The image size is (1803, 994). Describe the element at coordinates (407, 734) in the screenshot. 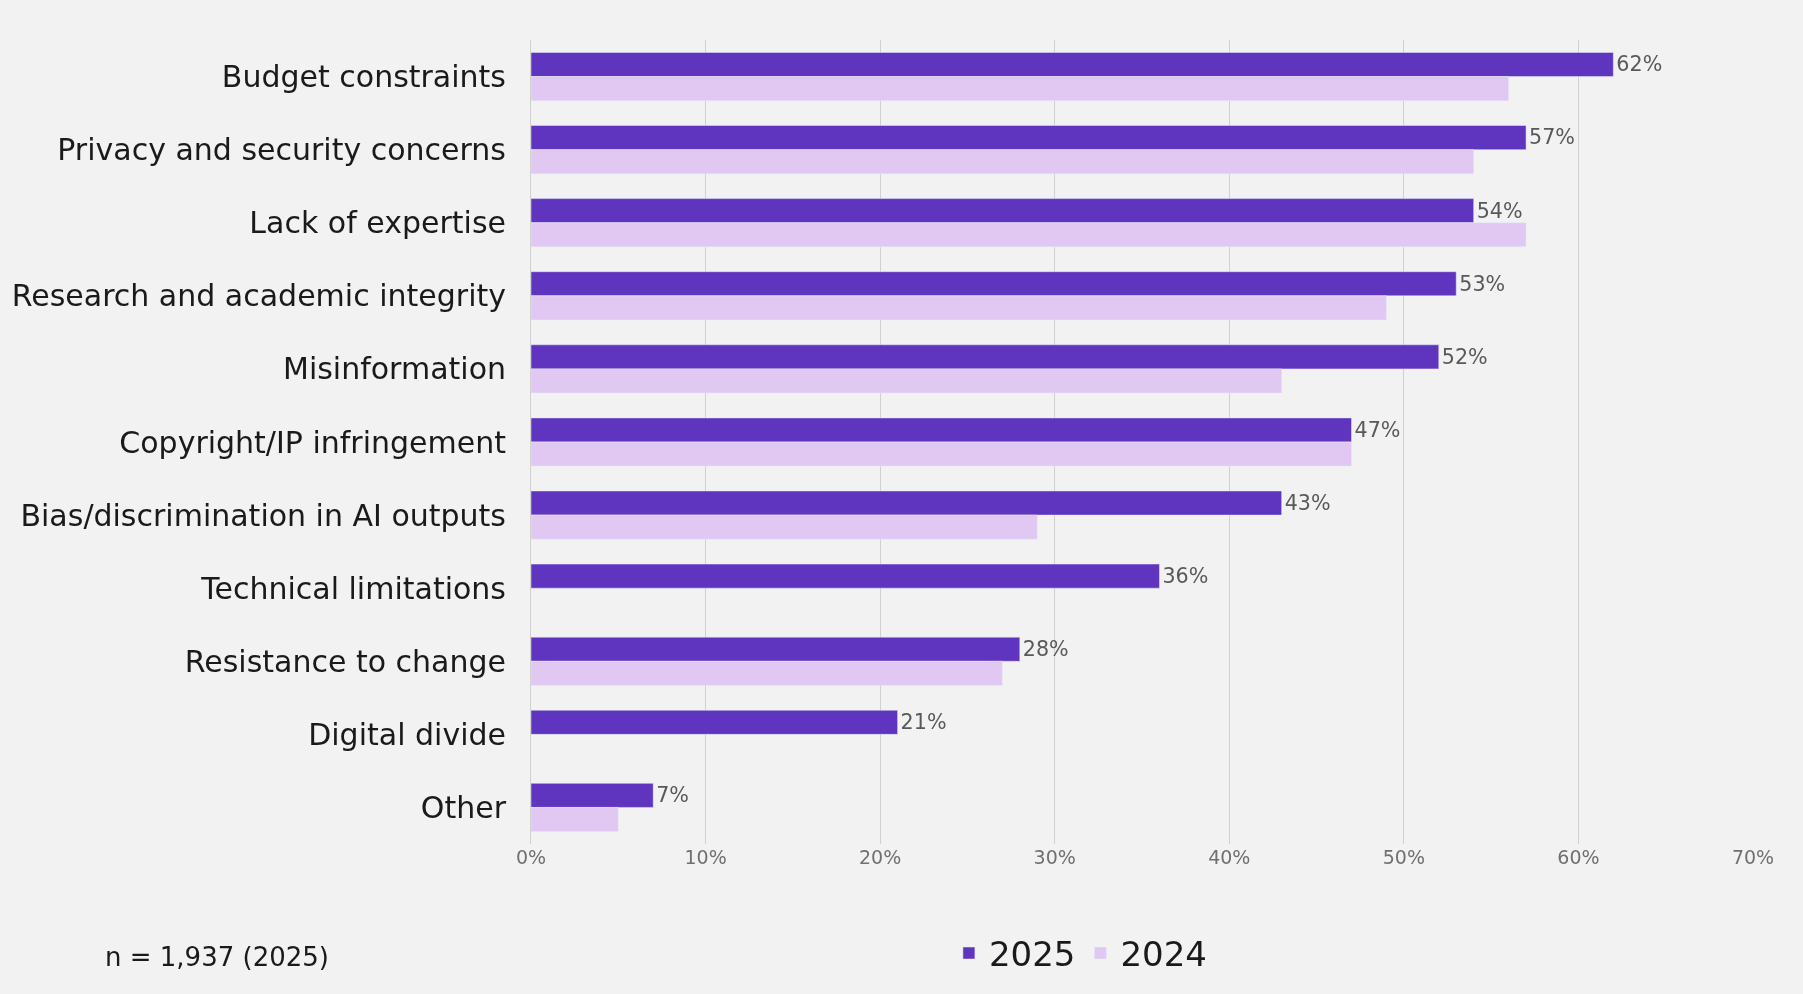

I see `y-tick-label: Digital divide` at that location.